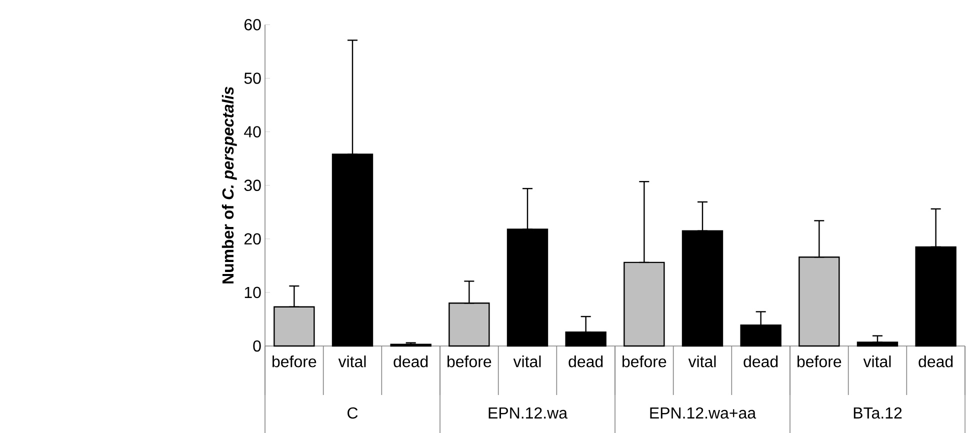 Image resolution: width=968 pixels, height=433 pixels. Describe the element at coordinates (252, 24) in the screenshot. I see `y-tick-label: 60` at that location.